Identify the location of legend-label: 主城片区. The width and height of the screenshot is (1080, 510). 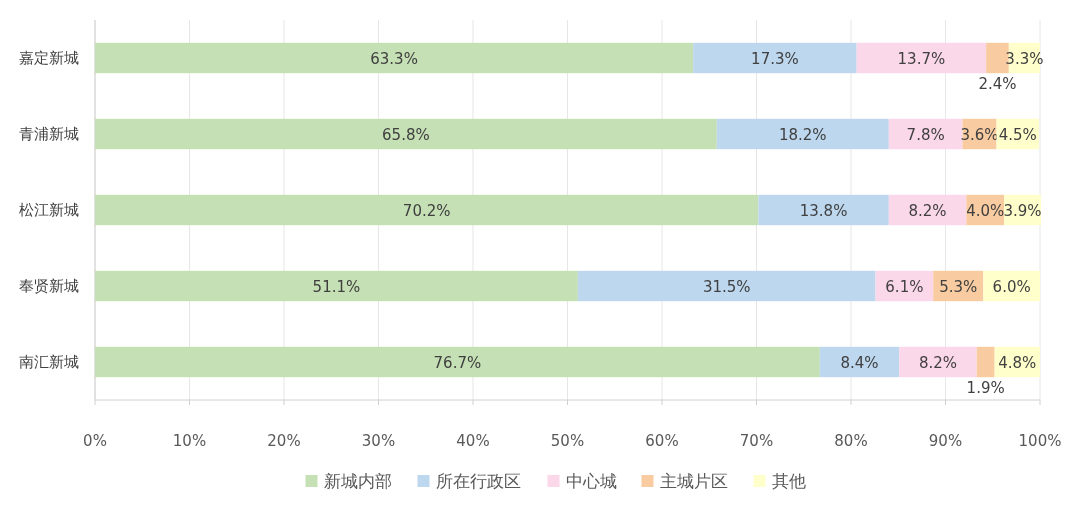
(693, 481).